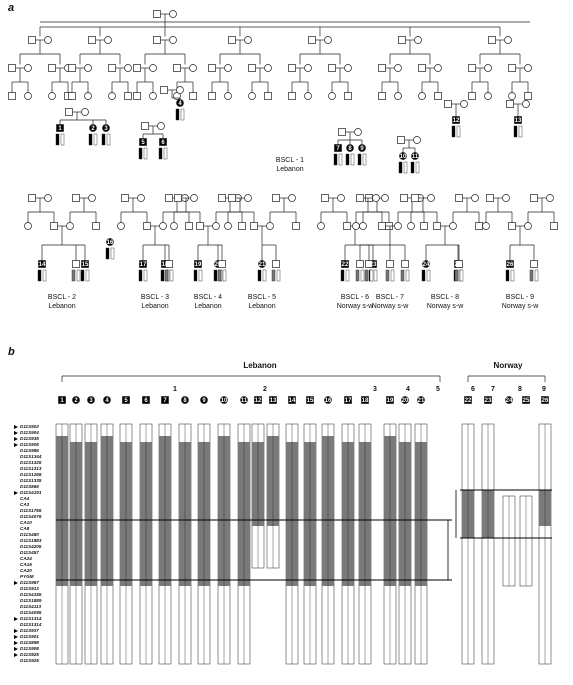 The height and width of the screenshot is (685, 573). What do you see at coordinates (310, 401) in the screenshot?
I see `individual-id: 15` at bounding box center [310, 401].